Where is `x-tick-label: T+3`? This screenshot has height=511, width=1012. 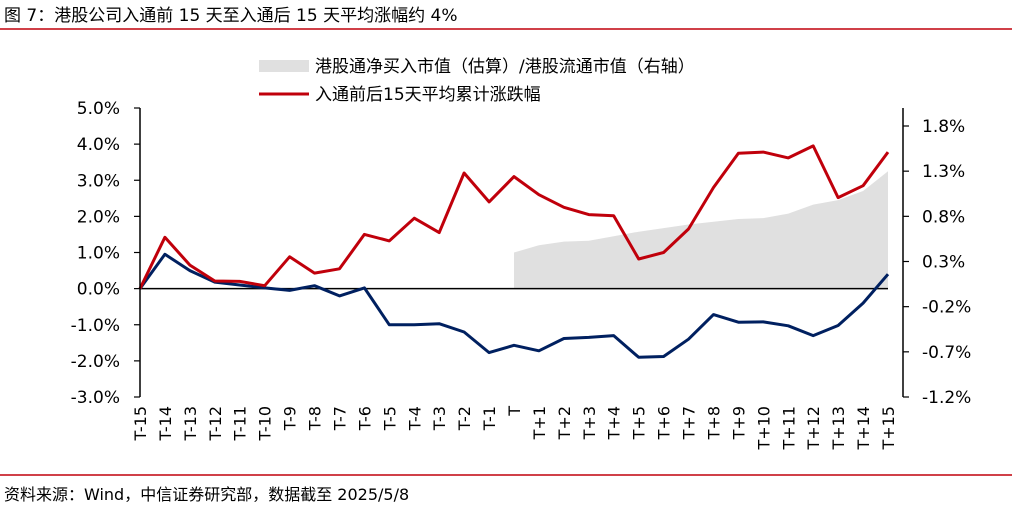
x-tick-label: T+3 is located at coordinates (589, 423).